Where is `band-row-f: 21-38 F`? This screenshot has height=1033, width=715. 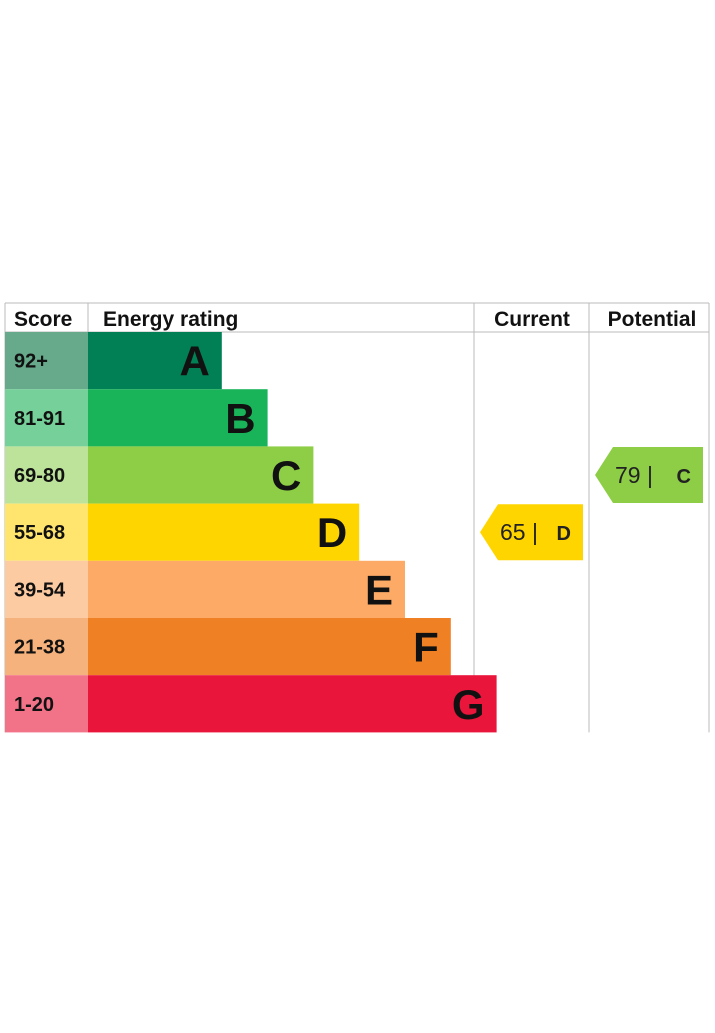 band-row-f: 21-38 F is located at coordinates (228, 647).